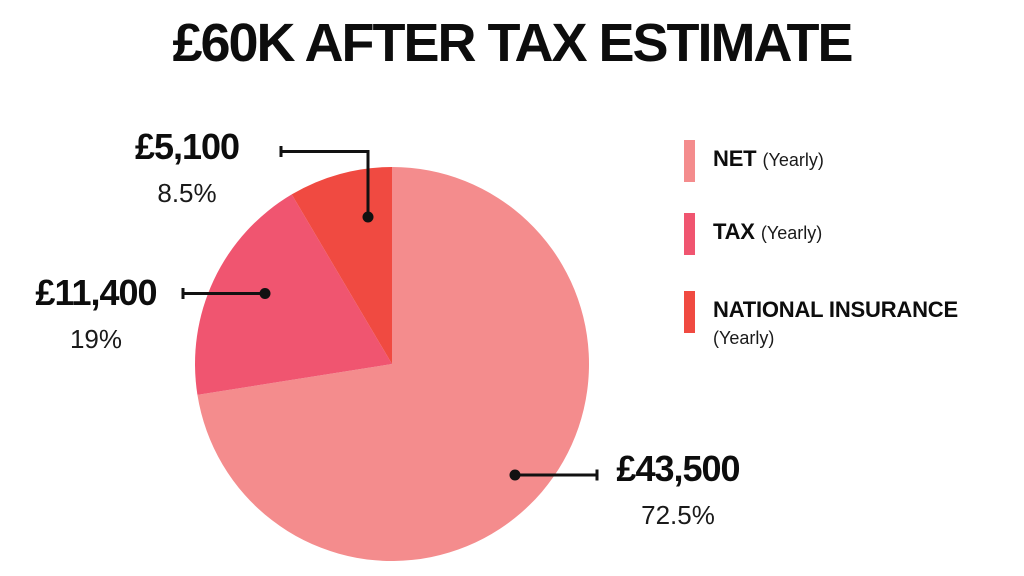  Describe the element at coordinates (689, 161) in the screenshot. I see `legend-swatch-net` at that location.